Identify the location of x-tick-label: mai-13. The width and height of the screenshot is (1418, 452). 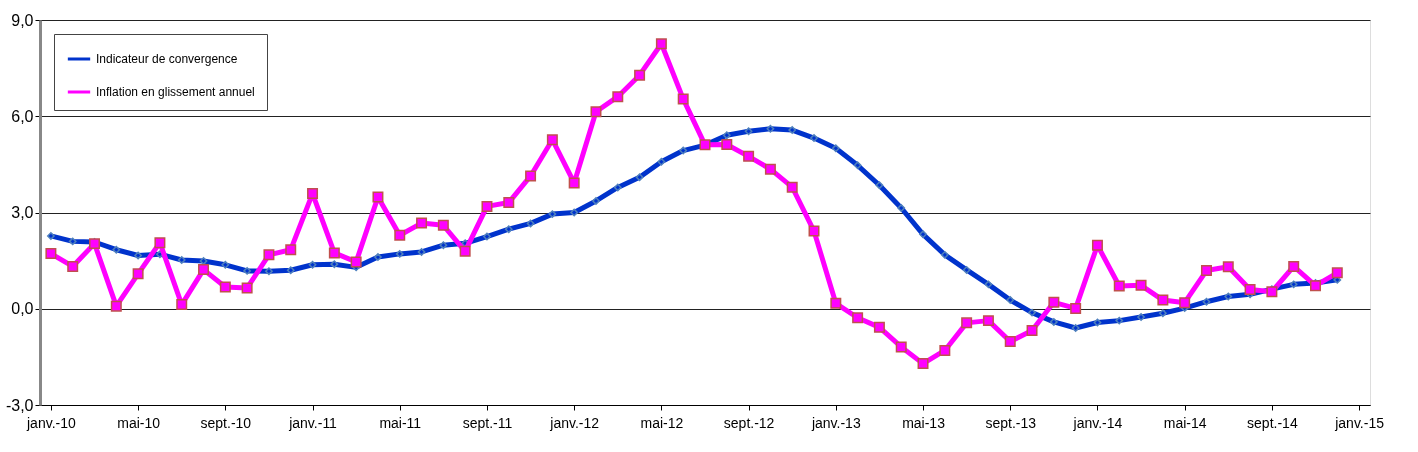
(924, 422).